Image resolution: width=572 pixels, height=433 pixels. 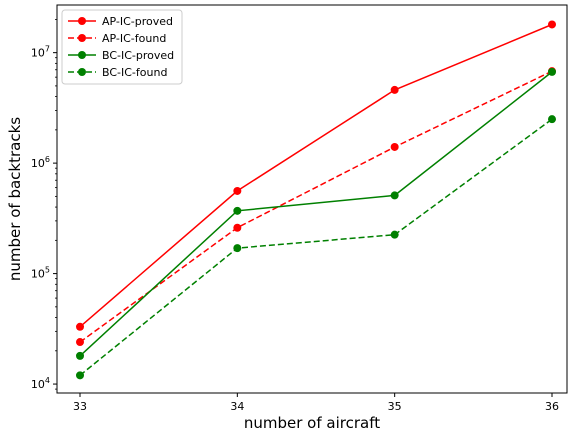 I want to click on x-tick-label: 35, so click(x=395, y=406).